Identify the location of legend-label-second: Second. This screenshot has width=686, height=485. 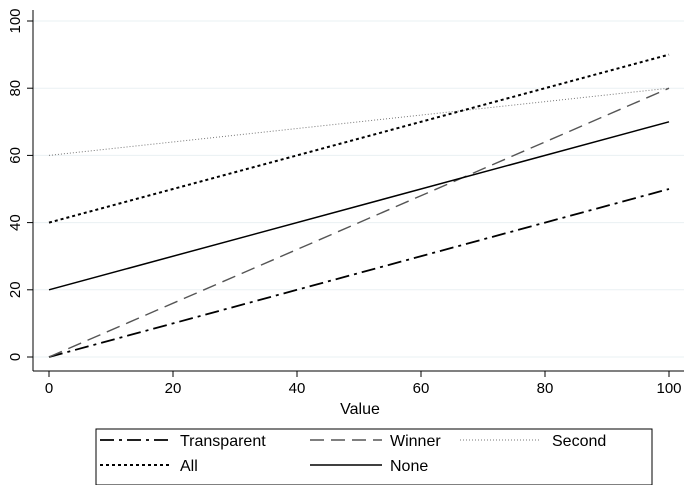
(579, 441).